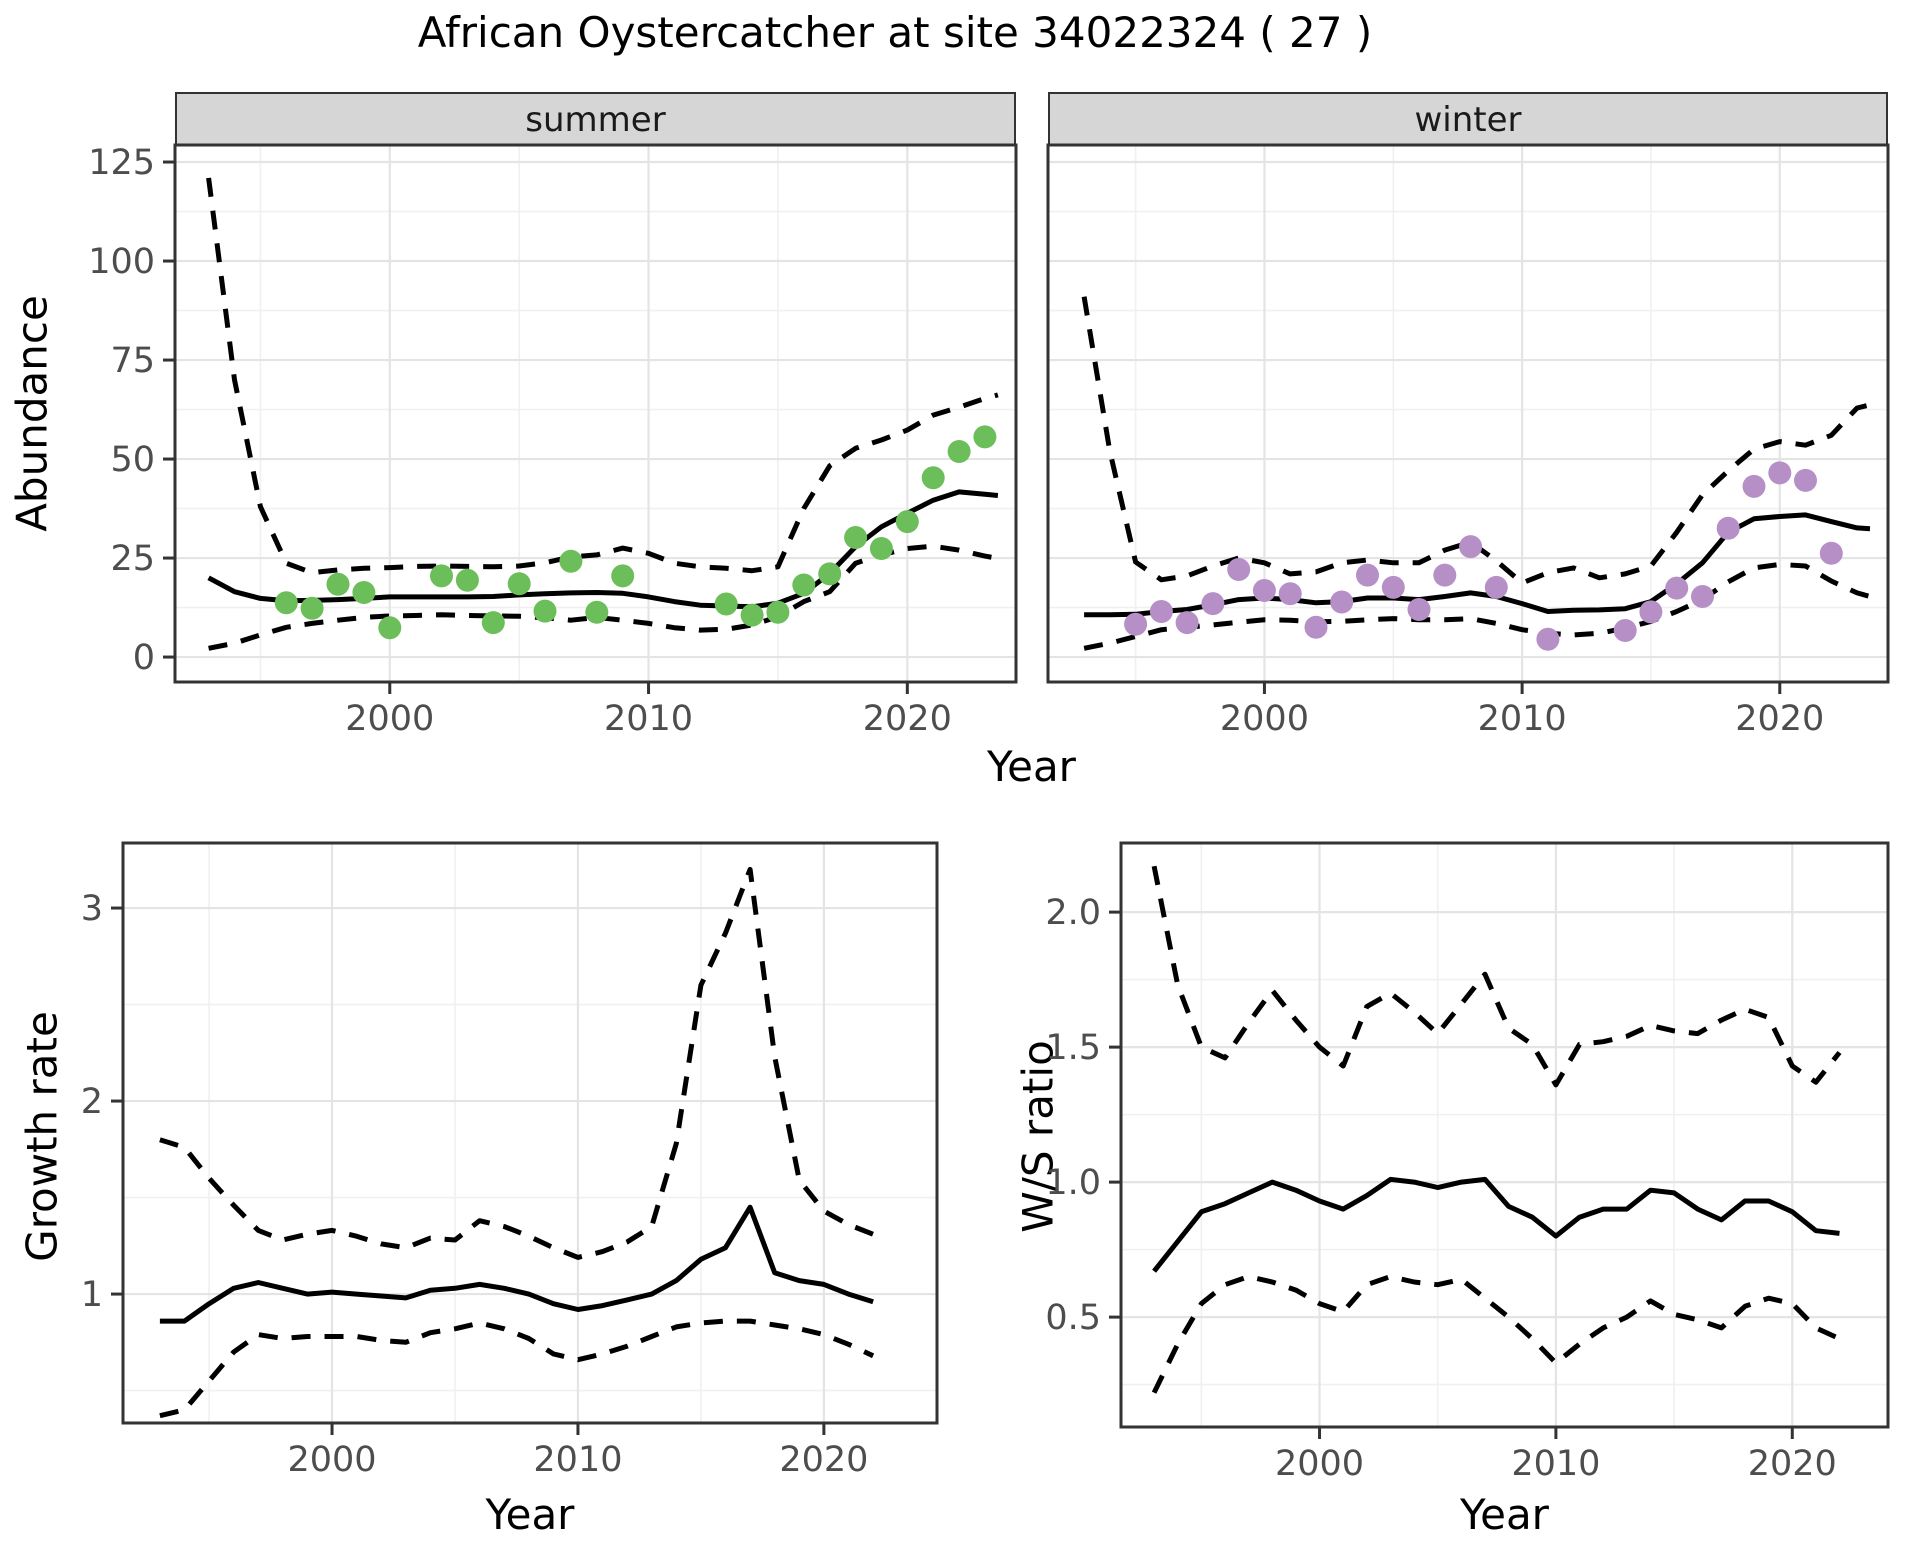 This screenshot has height=1560, width=1920. I want to click on series-upper-ci-abundance-winter, so click(1476, 441).